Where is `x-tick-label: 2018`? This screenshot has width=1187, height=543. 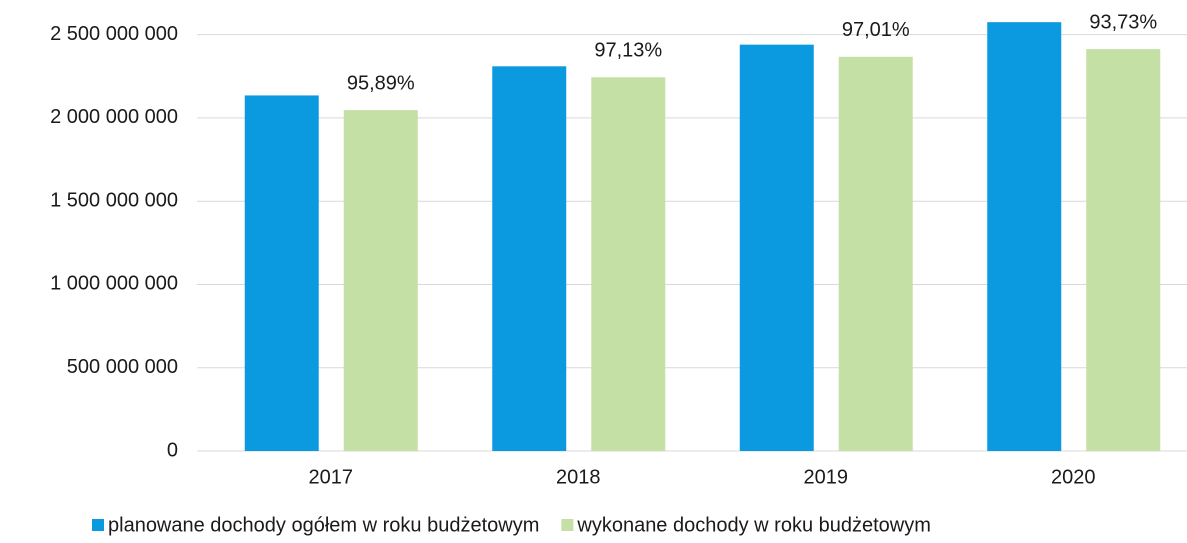
x-tick-label: 2018 is located at coordinates (578, 477).